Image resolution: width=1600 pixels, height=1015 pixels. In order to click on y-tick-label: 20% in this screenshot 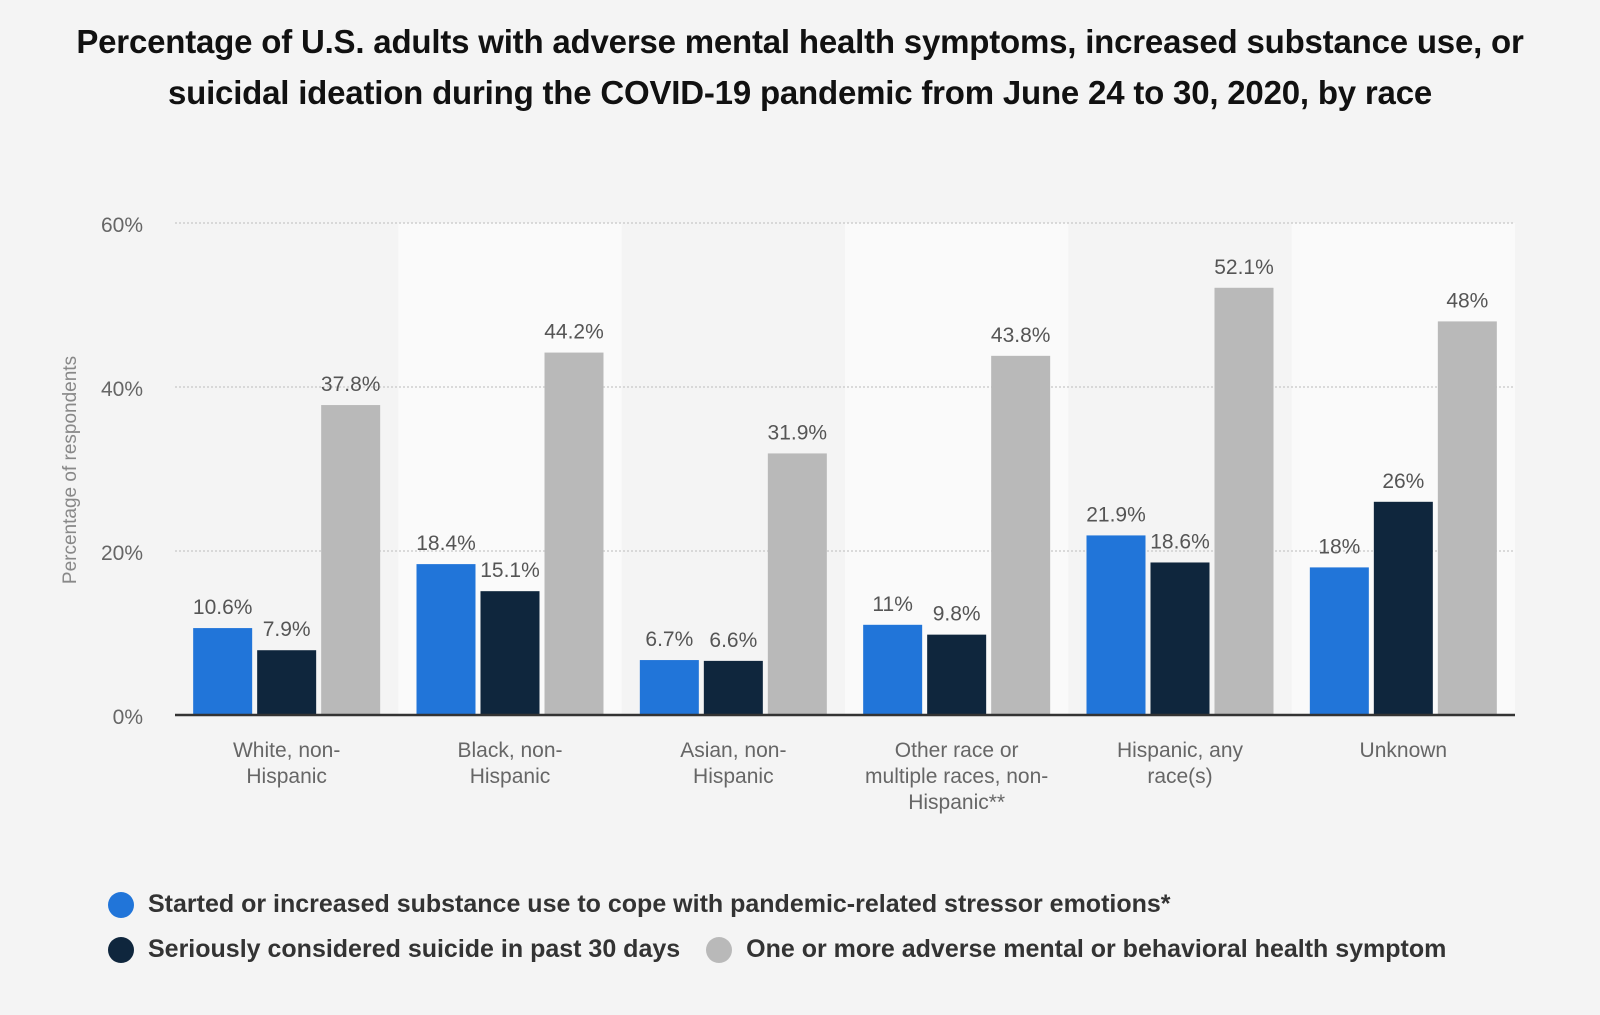, I will do `click(122, 553)`.